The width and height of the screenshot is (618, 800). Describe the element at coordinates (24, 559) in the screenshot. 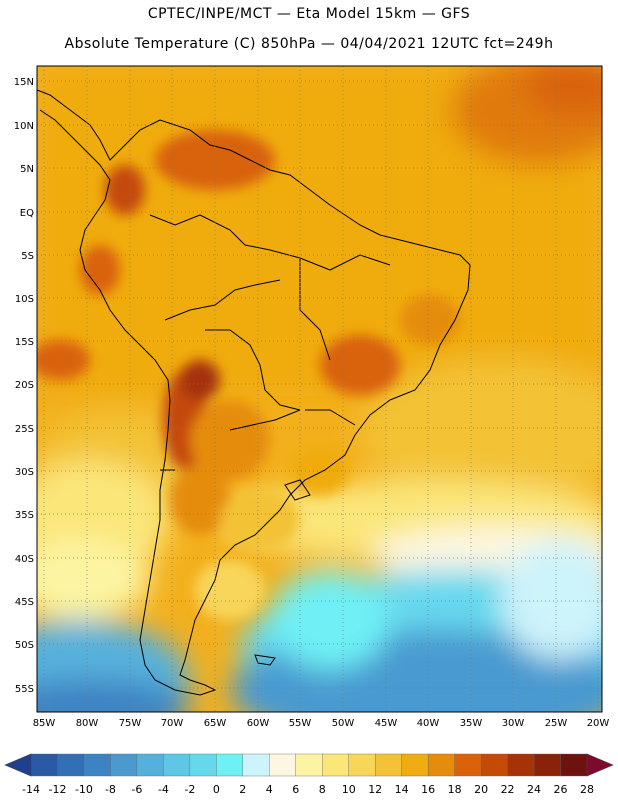

I see `lat-label: 40S` at that location.